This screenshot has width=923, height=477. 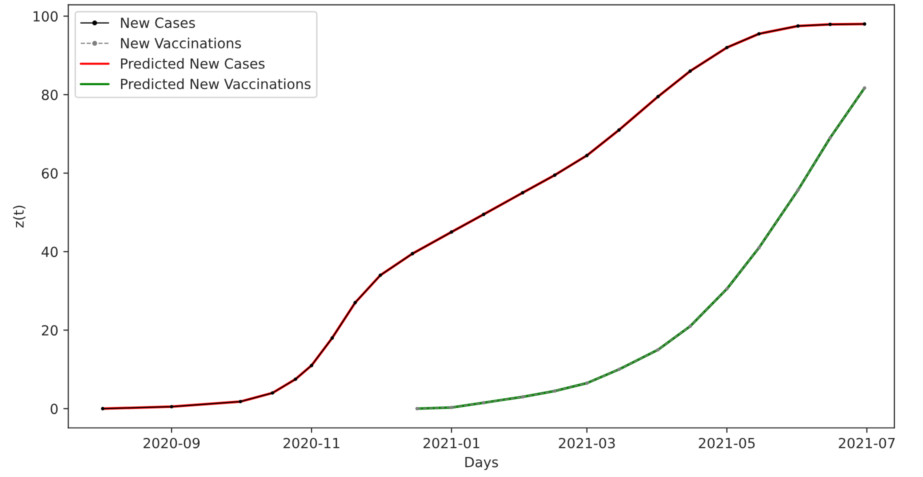 I want to click on x-tick-label: 2020-09, so click(x=172, y=443).